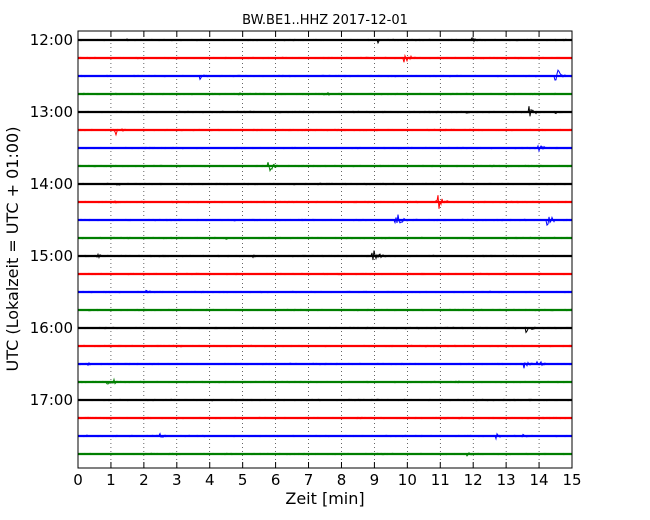 This screenshot has height=520, width=650. What do you see at coordinates (327, 480) in the screenshot?
I see `x-tick-labels: 0 1 2 3 4 5 6 7 8 9 10 11 12 13 14 15` at bounding box center [327, 480].